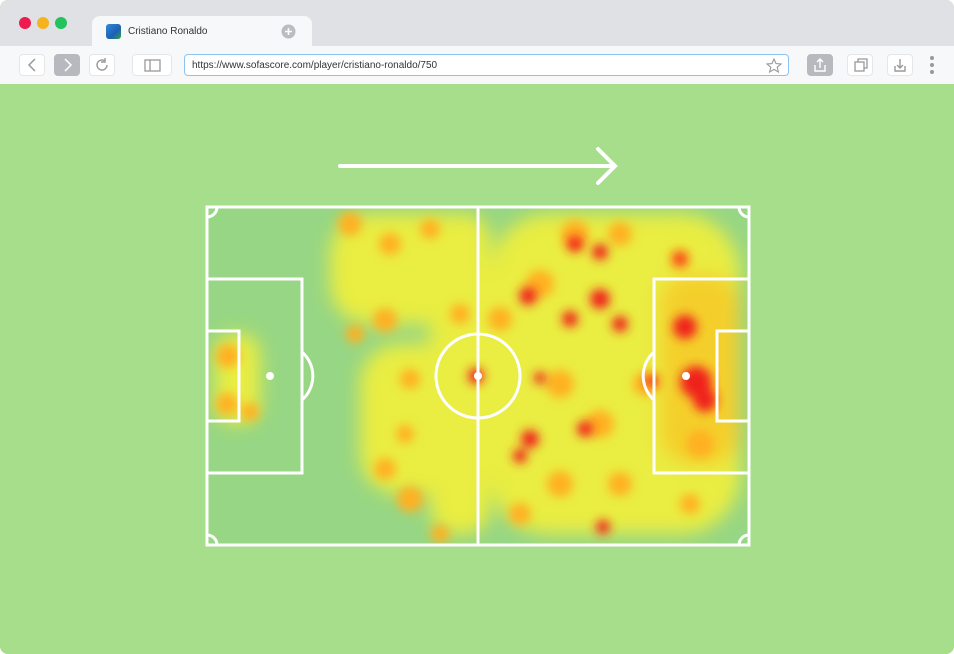  What do you see at coordinates (860, 65) in the screenshot?
I see `tabs-button` at bounding box center [860, 65].